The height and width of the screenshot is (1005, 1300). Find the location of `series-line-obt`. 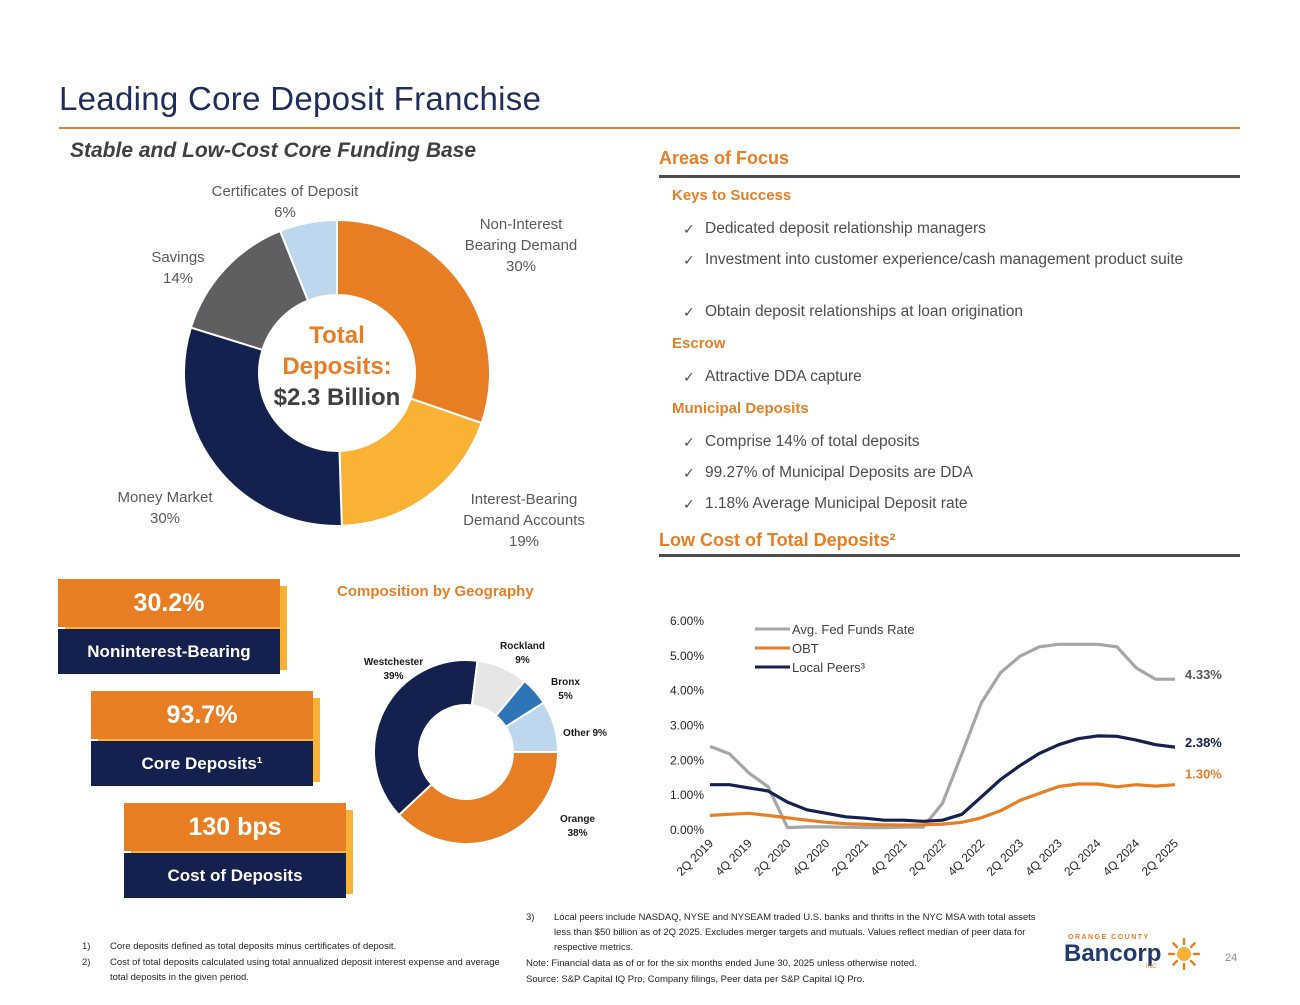

series-line-obt is located at coordinates (942, 804).